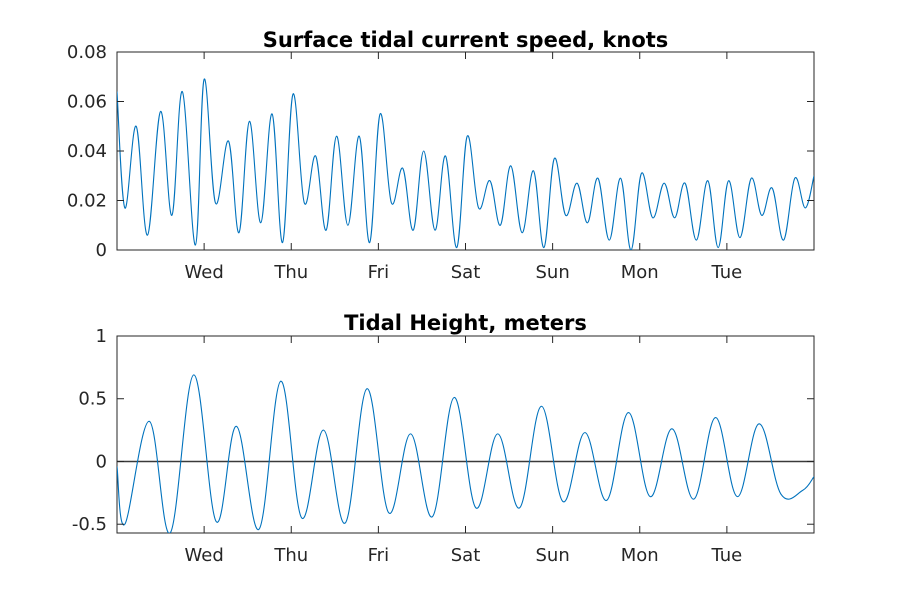 The height and width of the screenshot is (600, 900). What do you see at coordinates (89, 524) in the screenshot?
I see `height-ytick-label: -0.5` at bounding box center [89, 524].